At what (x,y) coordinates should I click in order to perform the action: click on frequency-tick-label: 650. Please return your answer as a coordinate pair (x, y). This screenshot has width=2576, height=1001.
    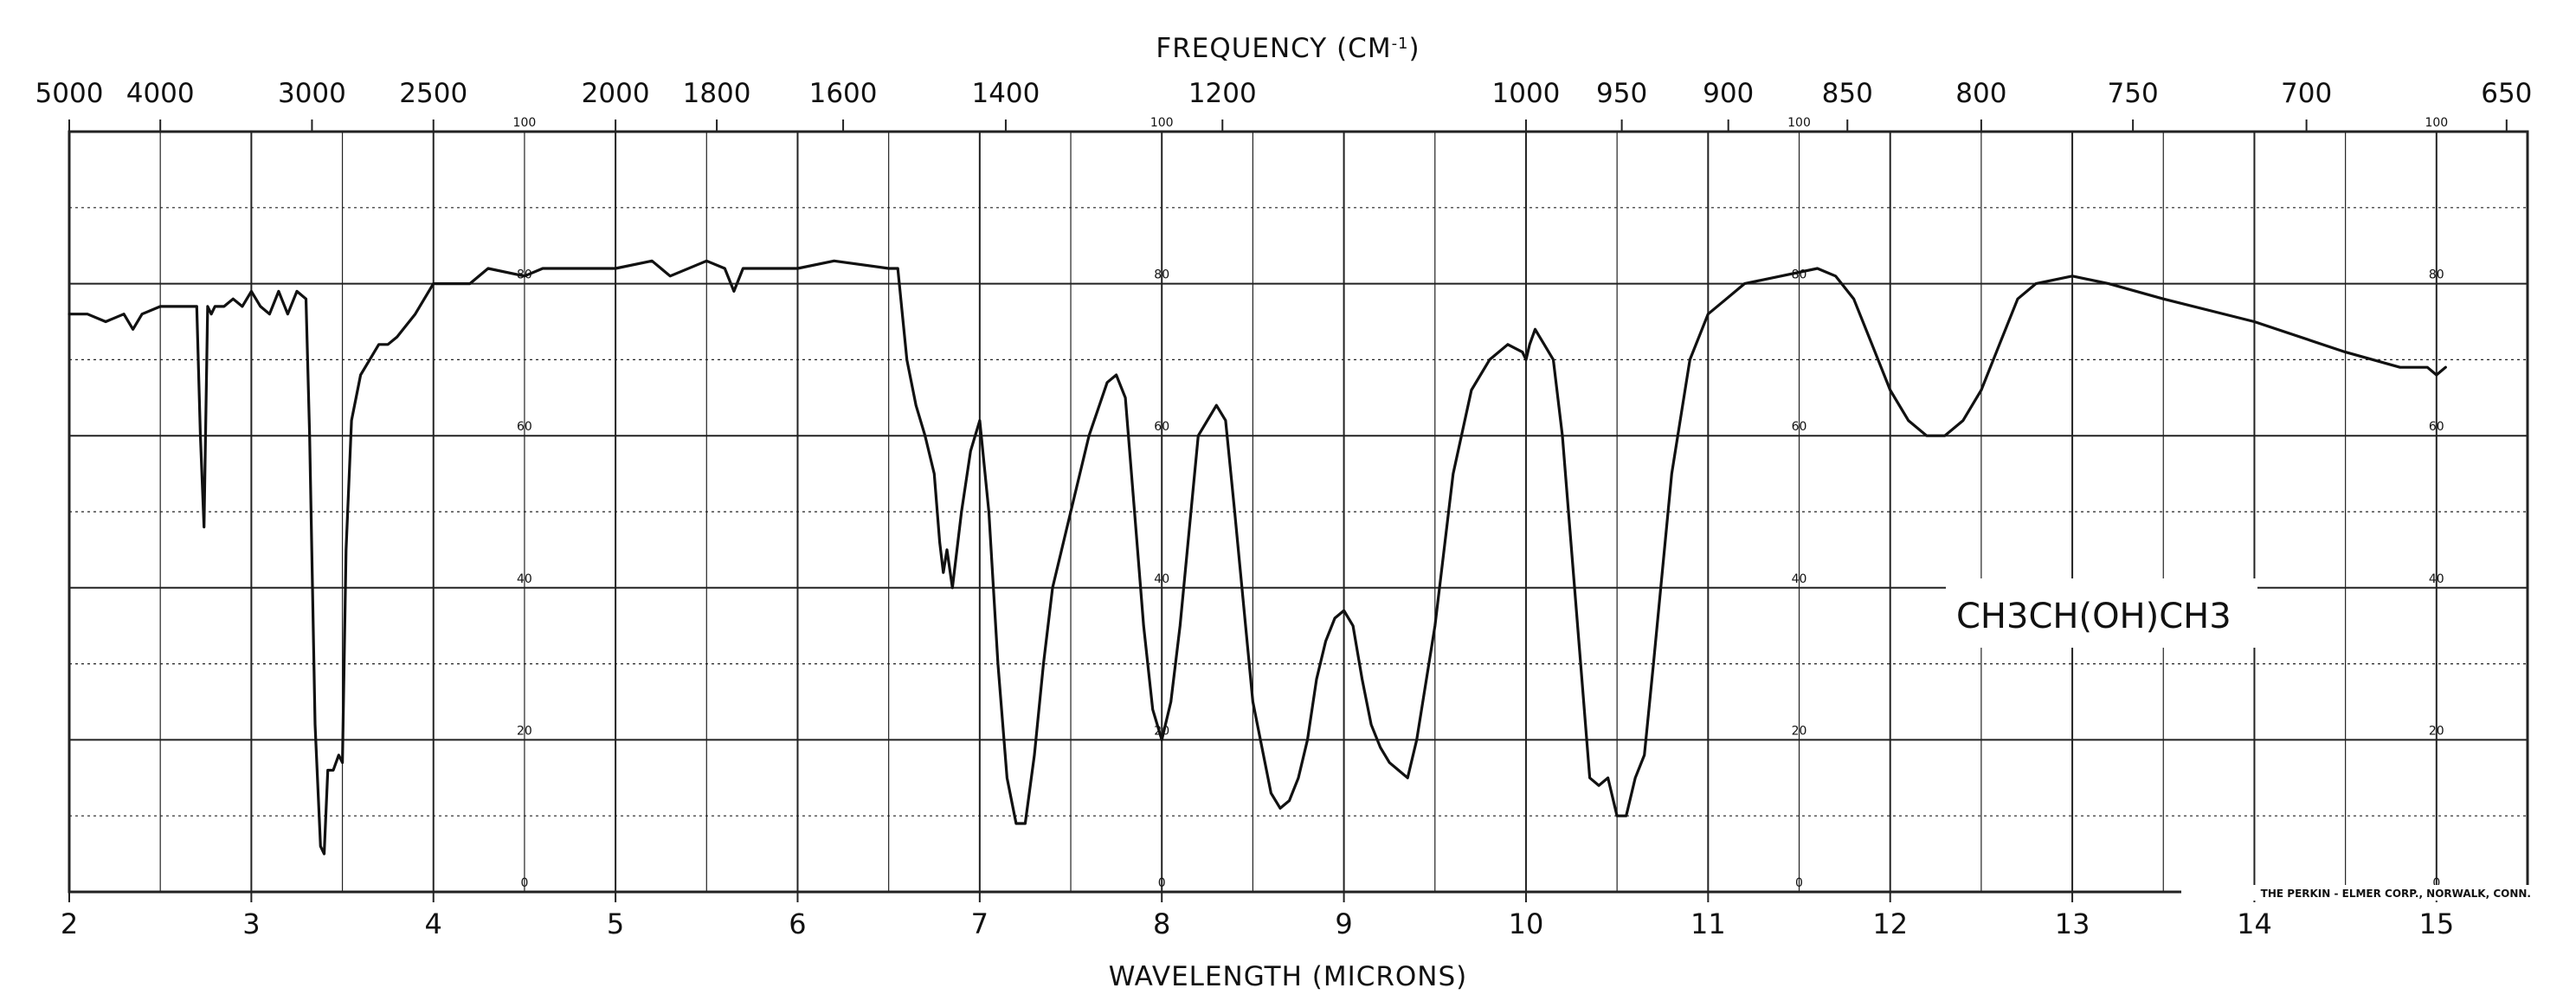
    Looking at the image, I should click on (2506, 93).